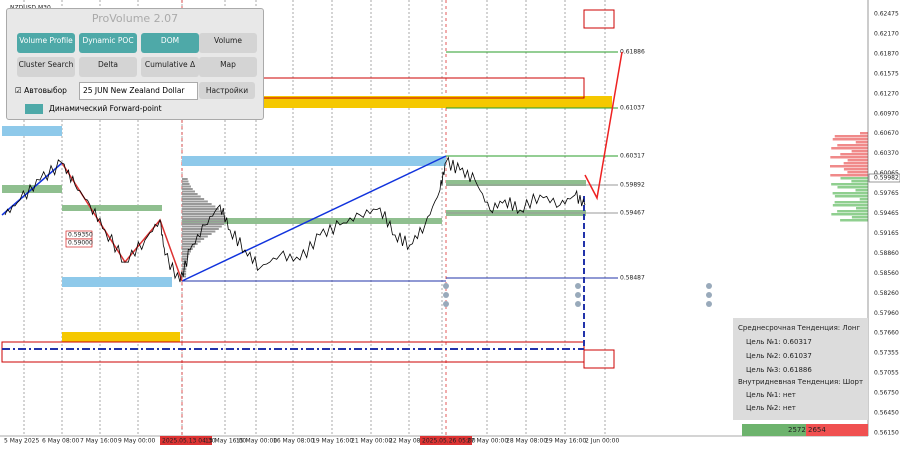  What do you see at coordinates (771, 395) in the screenshot?
I see `trend-target: Цель №1: нет` at bounding box center [771, 395].